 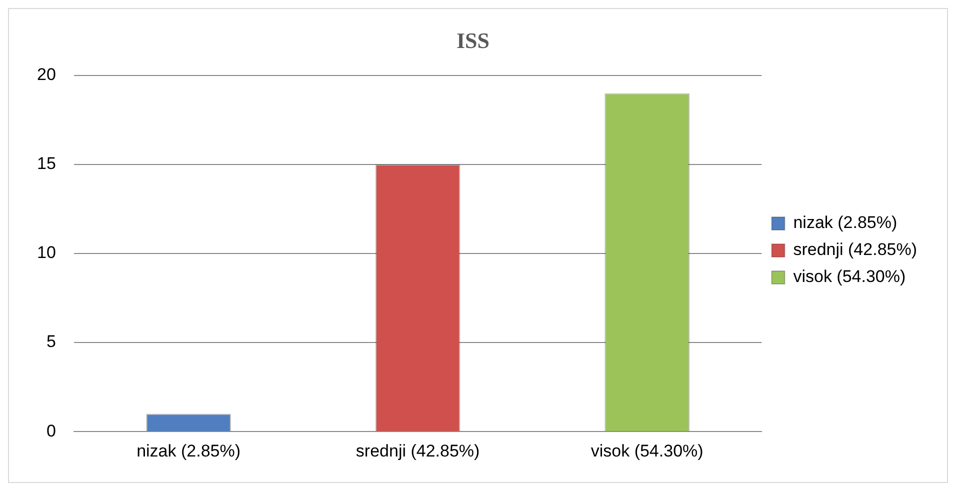 What do you see at coordinates (46, 252) in the screenshot?
I see `y-tick-label: 10` at bounding box center [46, 252].